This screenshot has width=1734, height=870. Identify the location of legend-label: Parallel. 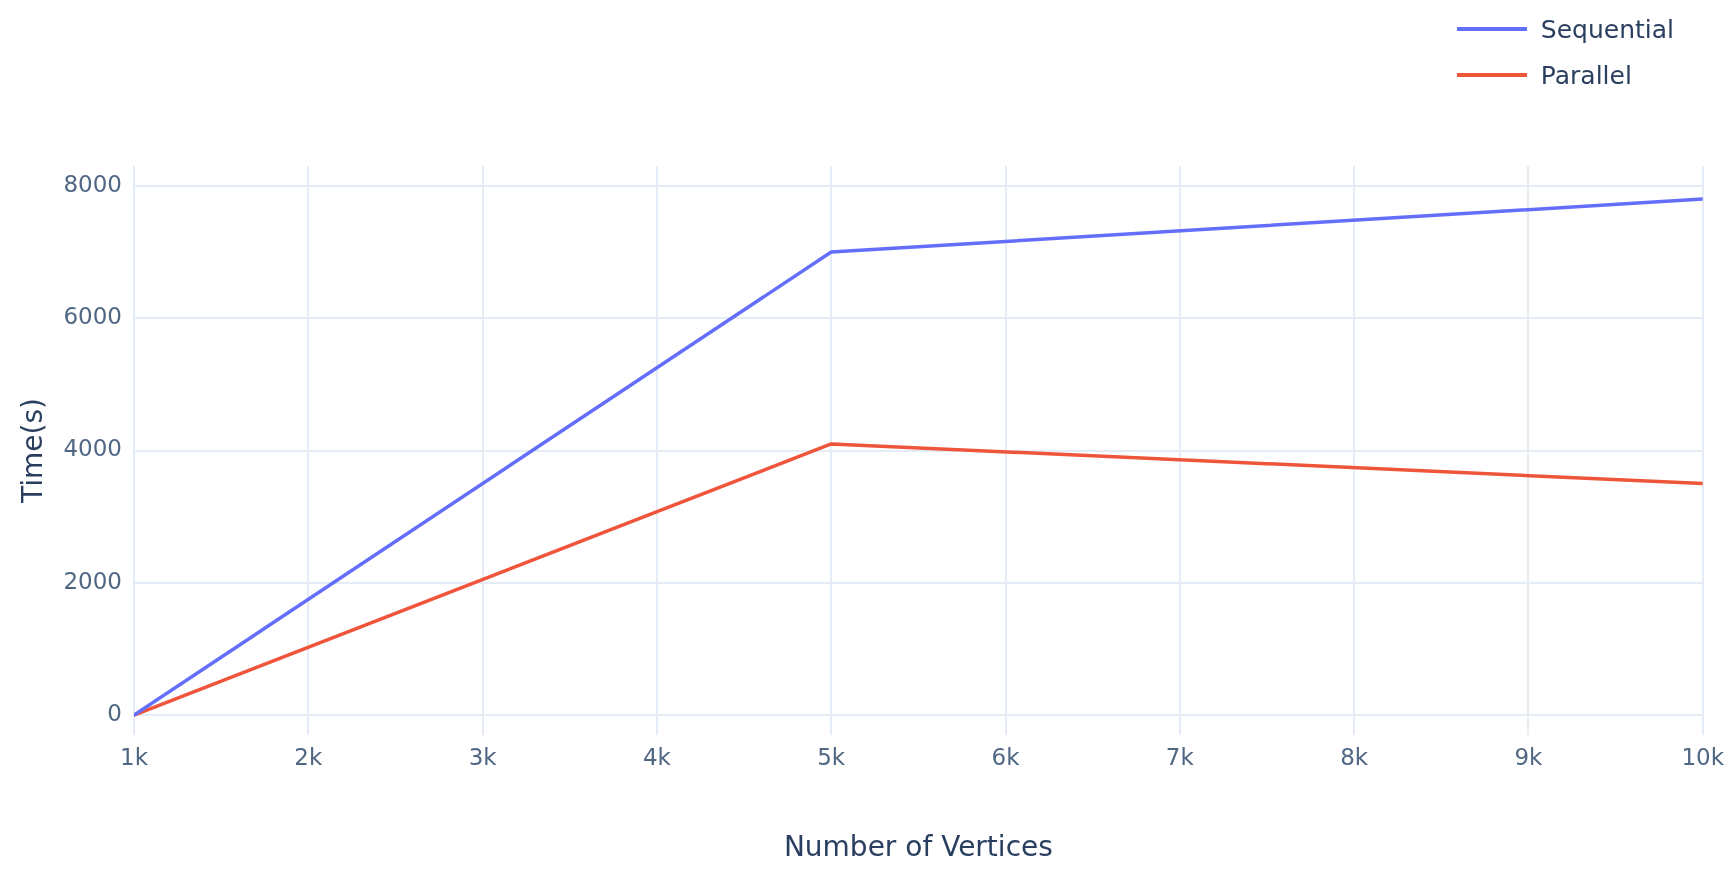
(1586, 75).